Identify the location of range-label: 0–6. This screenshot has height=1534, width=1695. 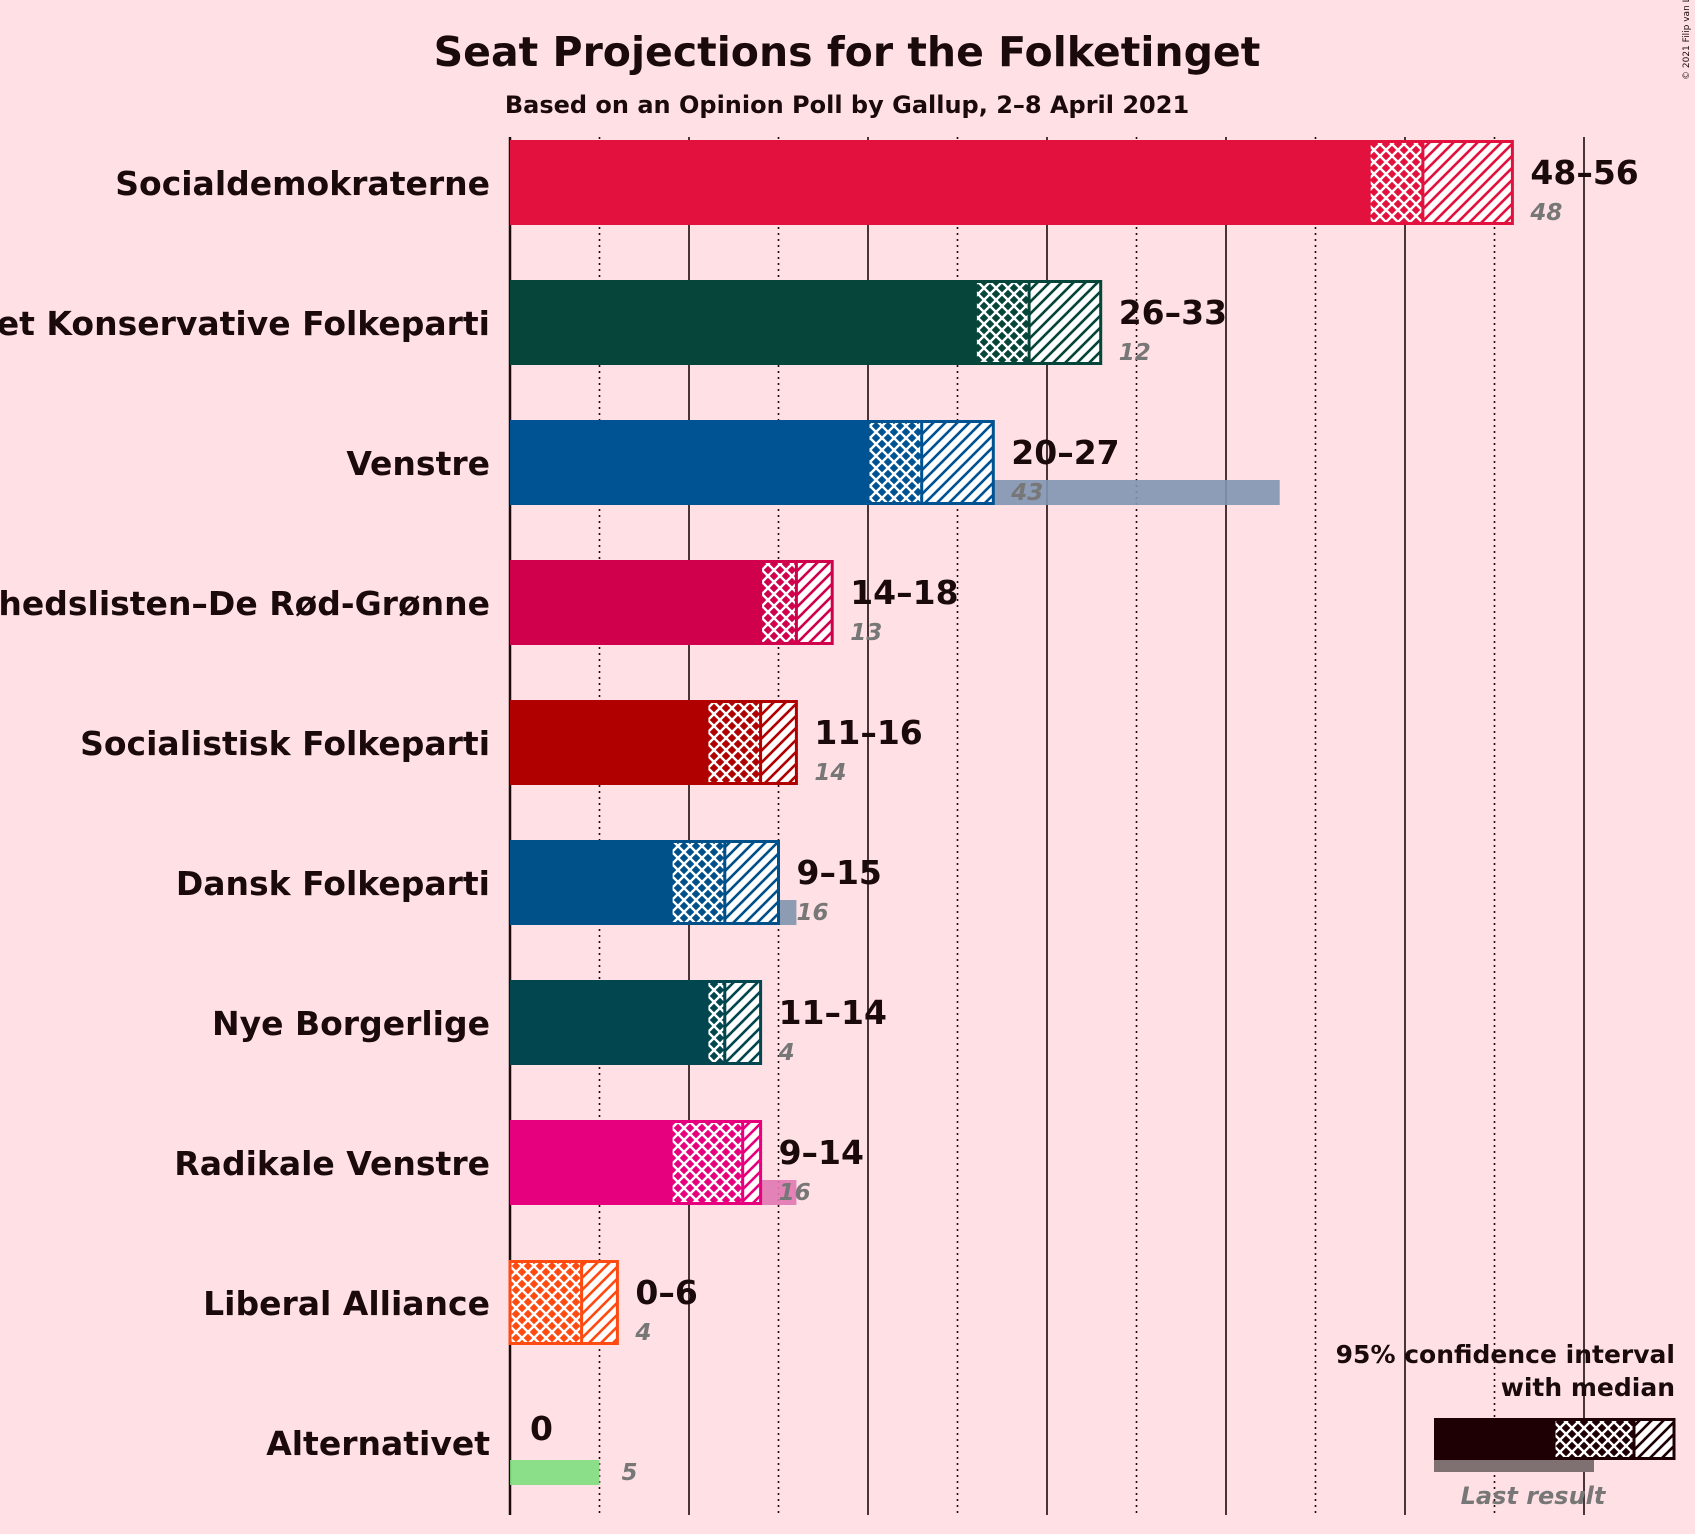
(666, 1292).